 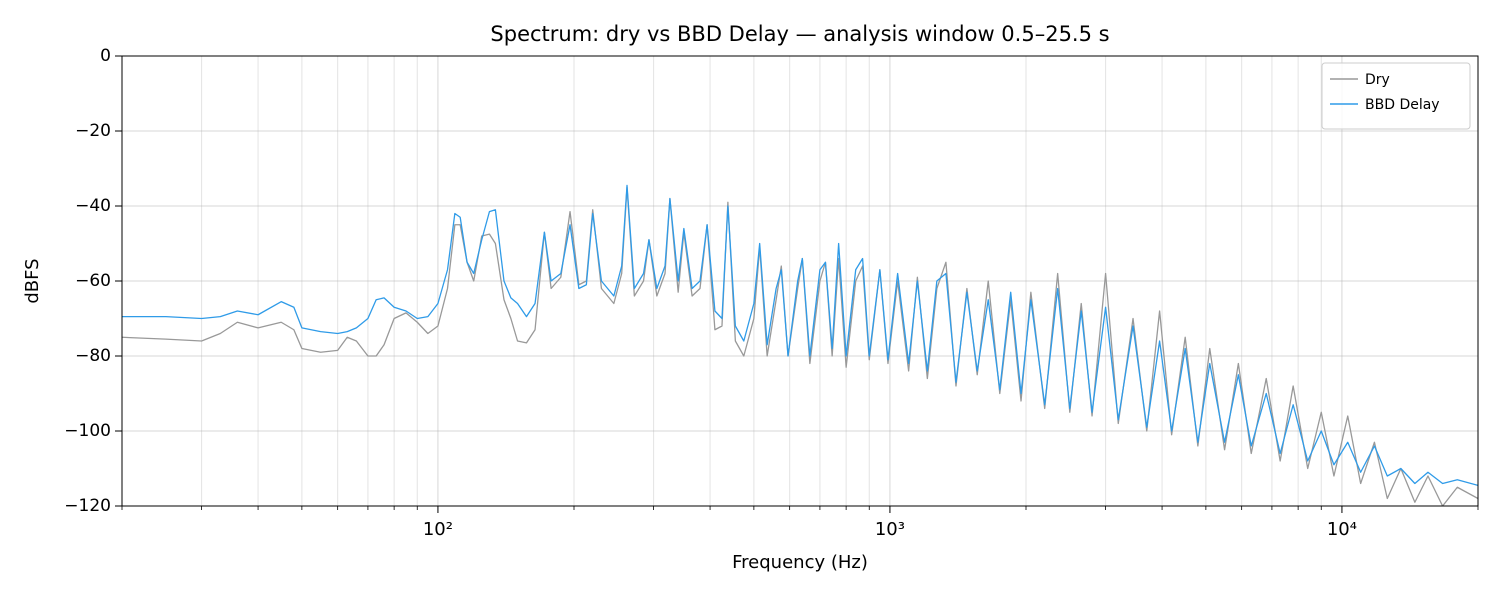 I want to click on y-tick-label: 0, so click(x=105, y=56).